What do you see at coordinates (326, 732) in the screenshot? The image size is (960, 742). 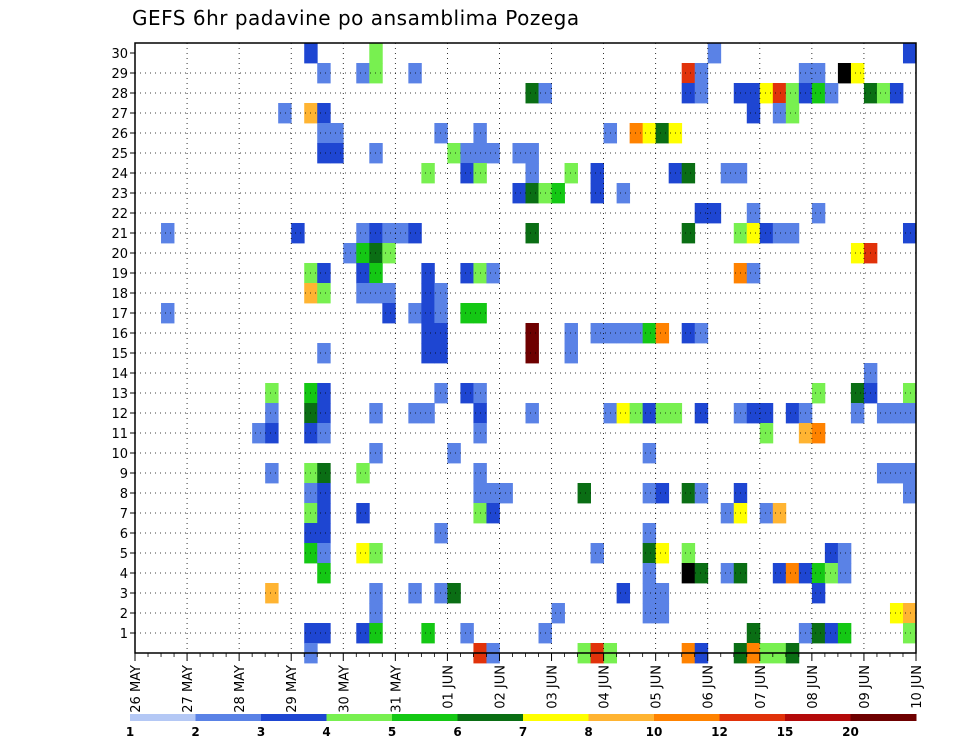 I see `colorbar-label: 4` at bounding box center [326, 732].